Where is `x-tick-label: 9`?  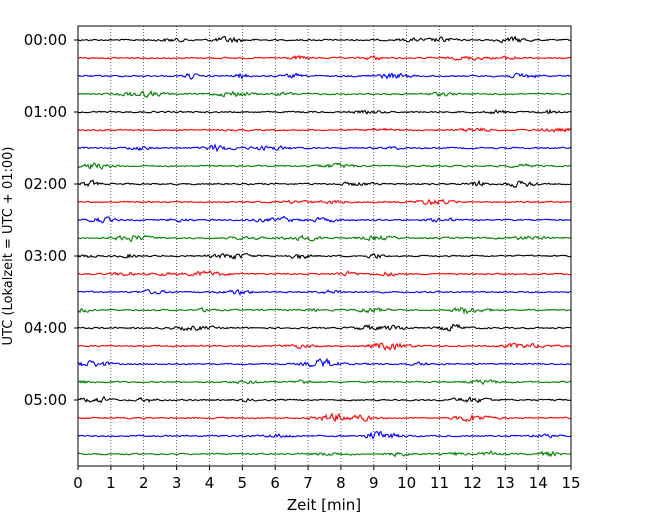
x-tick-label: 9 is located at coordinates (374, 483).